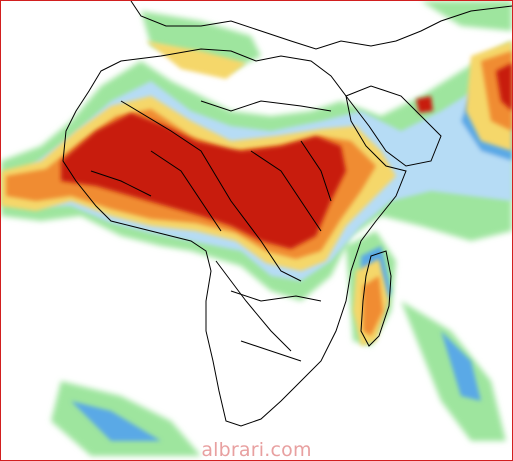 The image size is (513, 461). What do you see at coordinates (321, 25) in the screenshot?
I see `europe-coastline` at bounding box center [321, 25].